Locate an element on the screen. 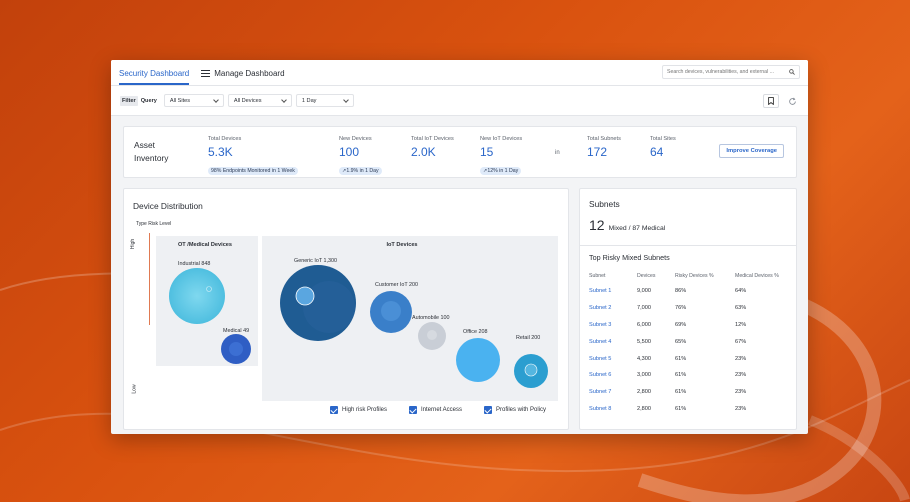  table-row: Subnet 6 3,000 61% 23% is located at coordinates (692, 375).